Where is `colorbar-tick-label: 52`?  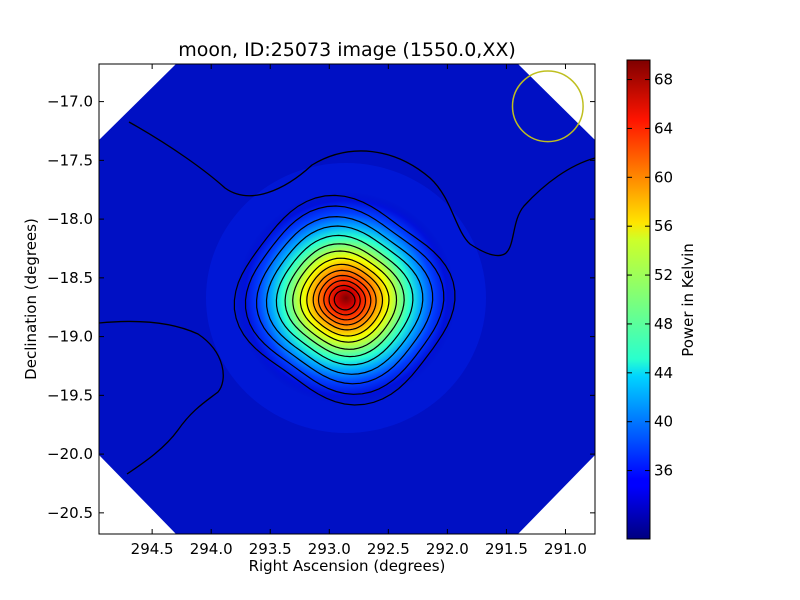 colorbar-tick-label: 52 is located at coordinates (663, 275).